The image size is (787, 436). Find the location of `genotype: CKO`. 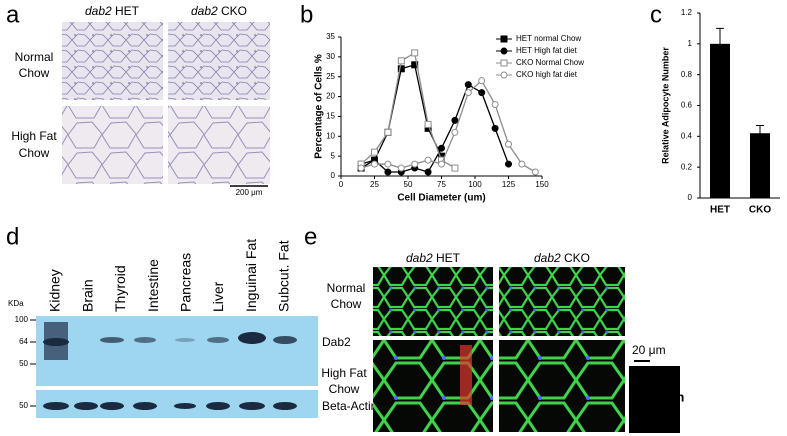

genotype: CKO is located at coordinates (234, 11).